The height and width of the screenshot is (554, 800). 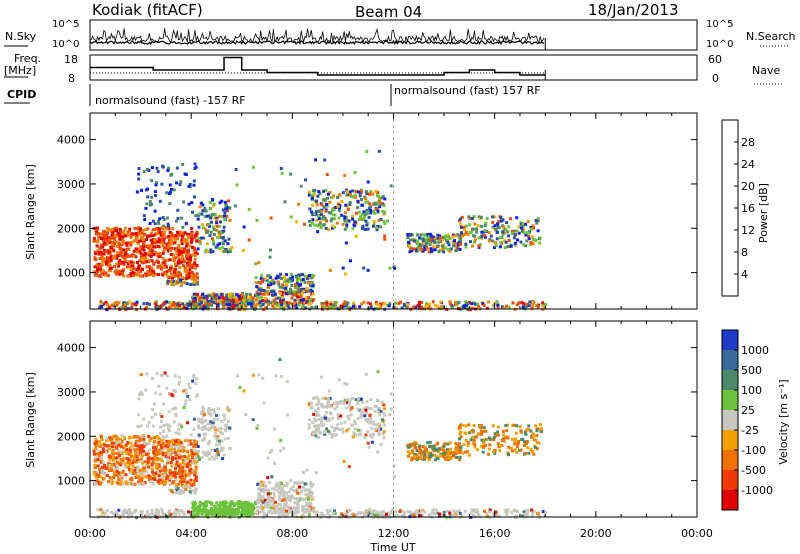 What do you see at coordinates (388, 12) in the screenshot?
I see `beam-title: Beam 04` at bounding box center [388, 12].